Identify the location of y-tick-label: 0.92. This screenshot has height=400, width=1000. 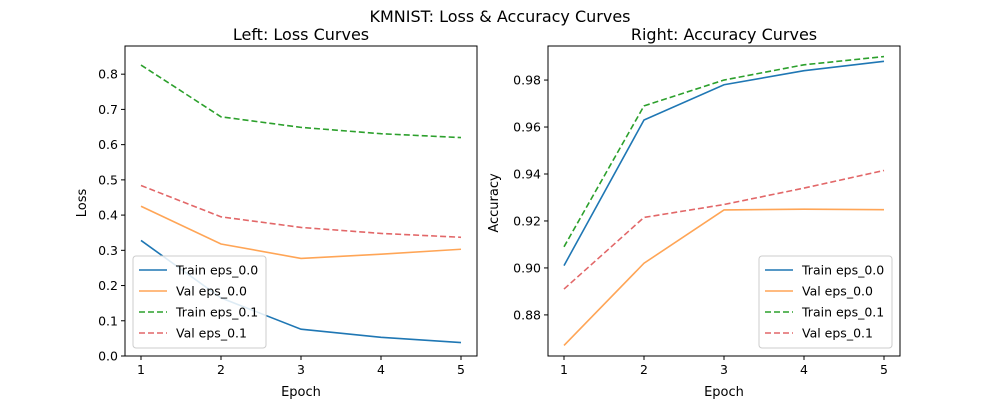
(527, 220).